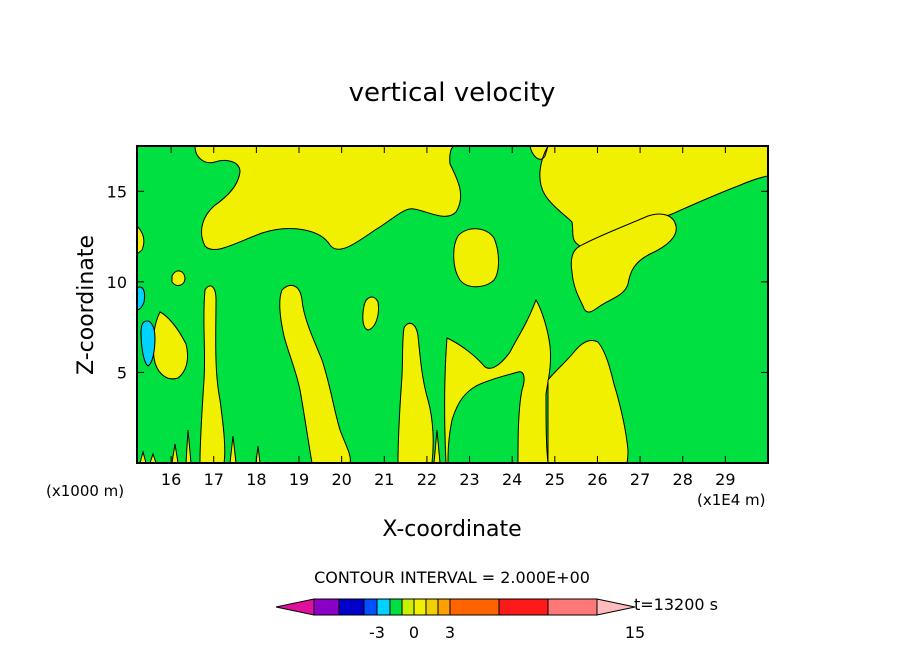 The width and height of the screenshot is (904, 654). Describe the element at coordinates (341, 479) in the screenshot. I see `x-tick-label: 20` at that location.